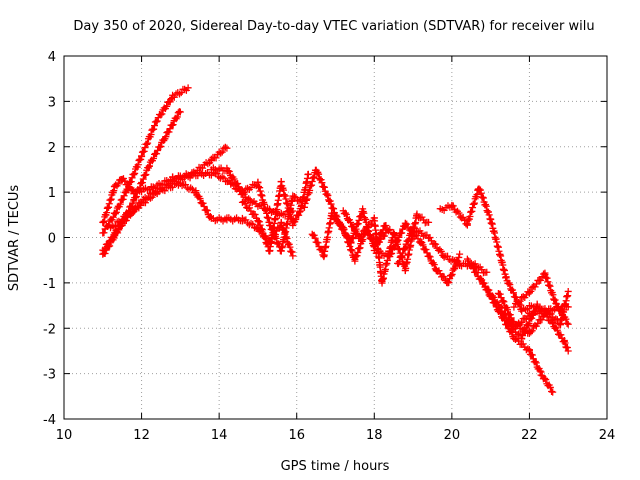 Image resolution: width=640 pixels, height=480 pixels. What do you see at coordinates (52, 57) in the screenshot?
I see `y-tick-label: 4` at bounding box center [52, 57].